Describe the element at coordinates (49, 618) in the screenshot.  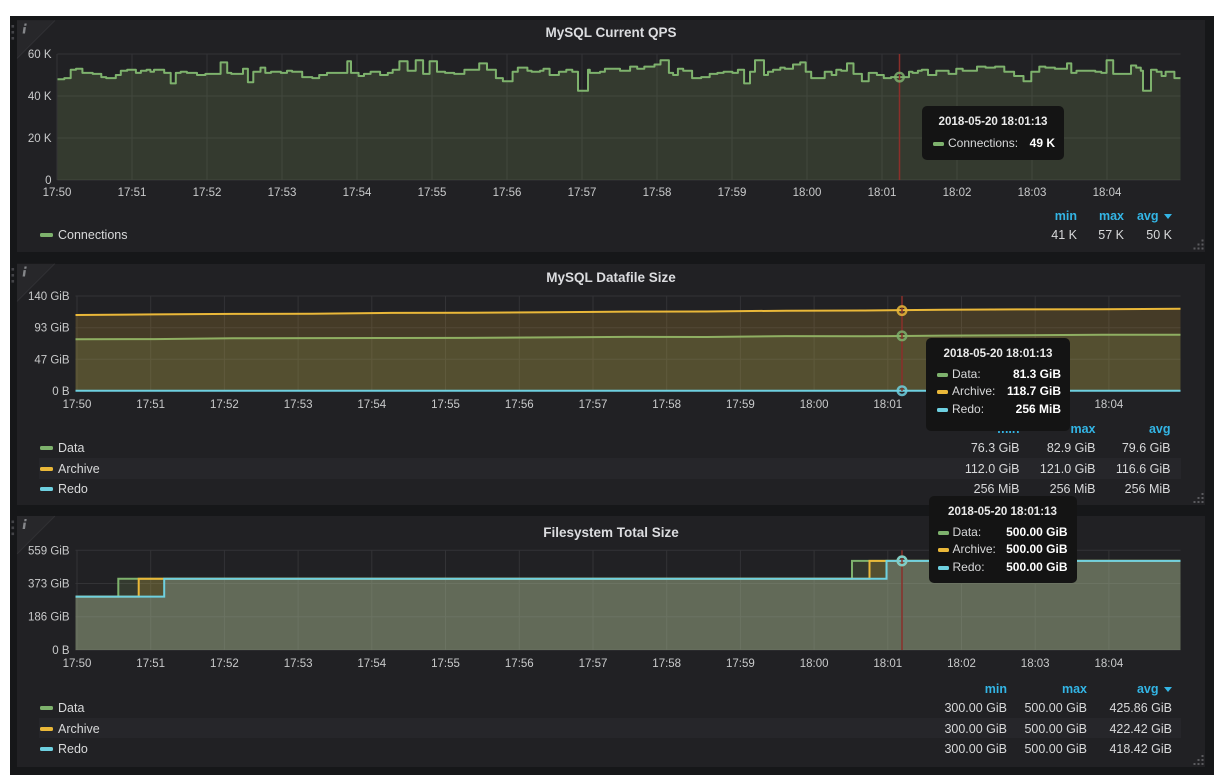
I see `svg-text: 186 GiB` at that location.